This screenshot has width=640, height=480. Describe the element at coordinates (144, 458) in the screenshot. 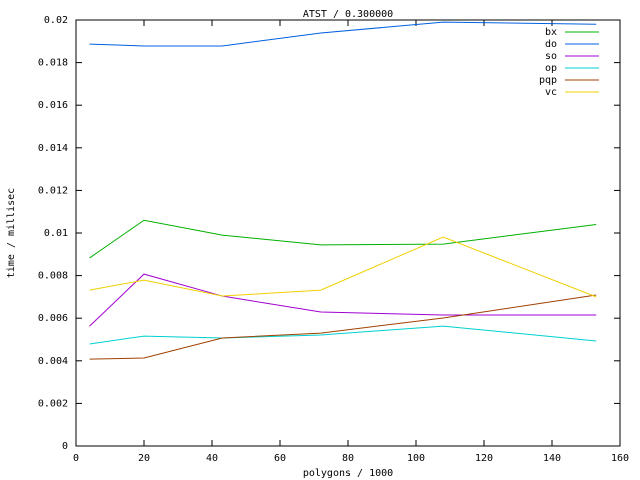

I see `x-tick-label: 20` at that location.